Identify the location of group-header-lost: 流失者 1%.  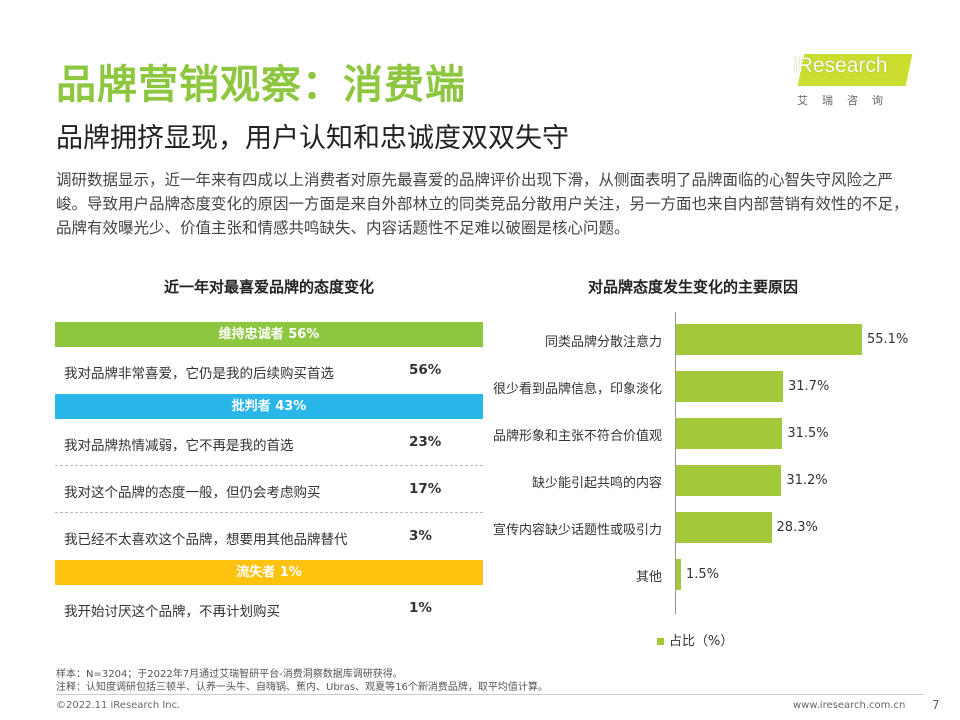
(269, 572).